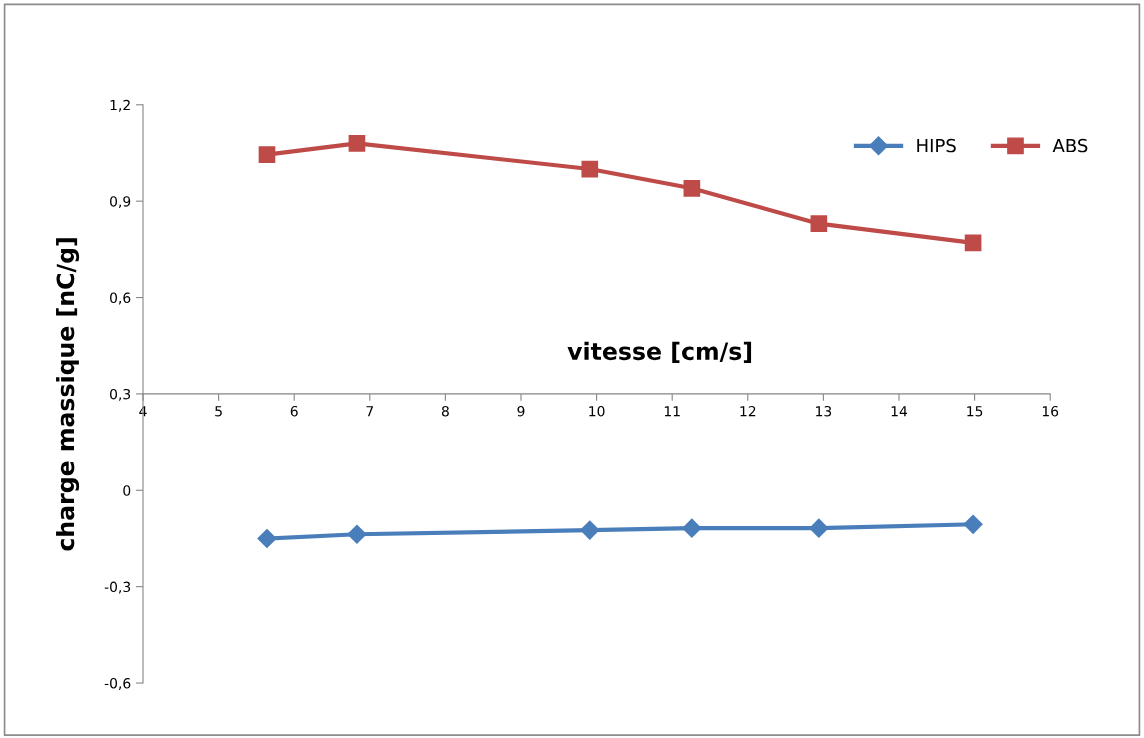 The image size is (1144, 738). Describe the element at coordinates (370, 411) in the screenshot. I see `x-tick-label: 7` at that location.